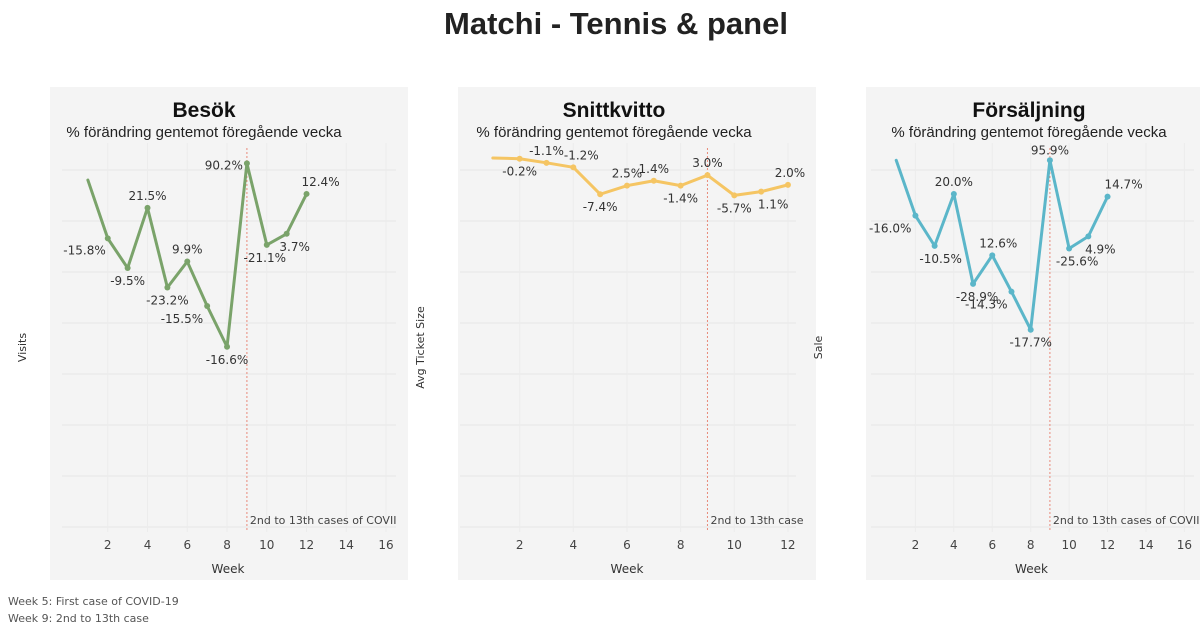 The height and width of the screenshot is (635, 1200). Describe the element at coordinates (1050, 150) in the screenshot. I see `data-label: 95.9%` at that location.